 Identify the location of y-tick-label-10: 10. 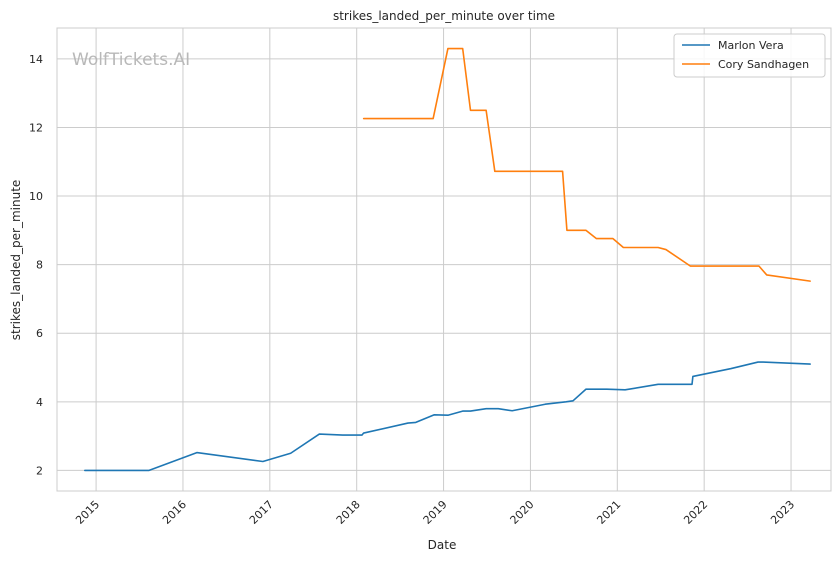
(36, 196).